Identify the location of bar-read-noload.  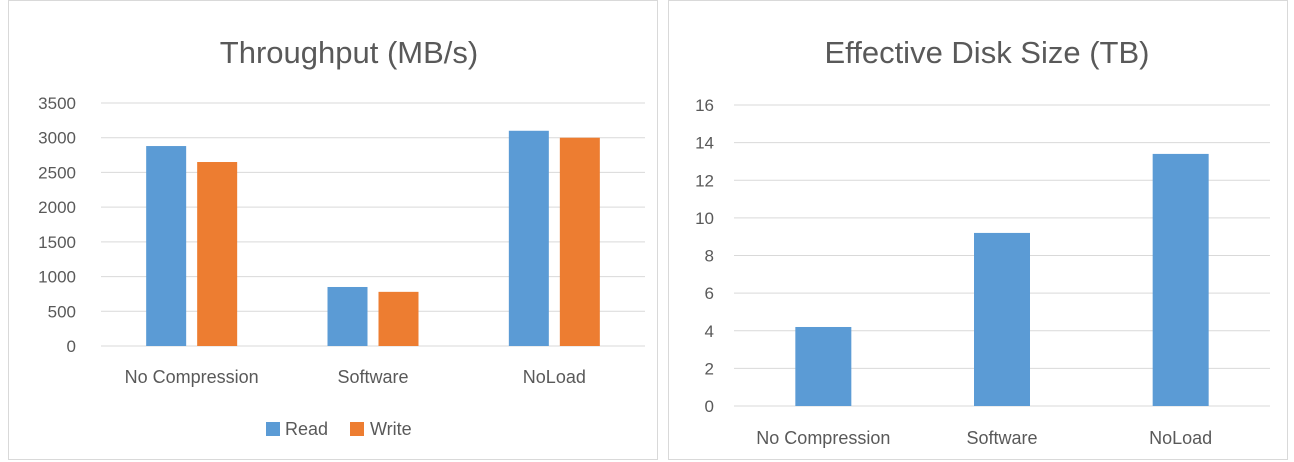
(528, 238).